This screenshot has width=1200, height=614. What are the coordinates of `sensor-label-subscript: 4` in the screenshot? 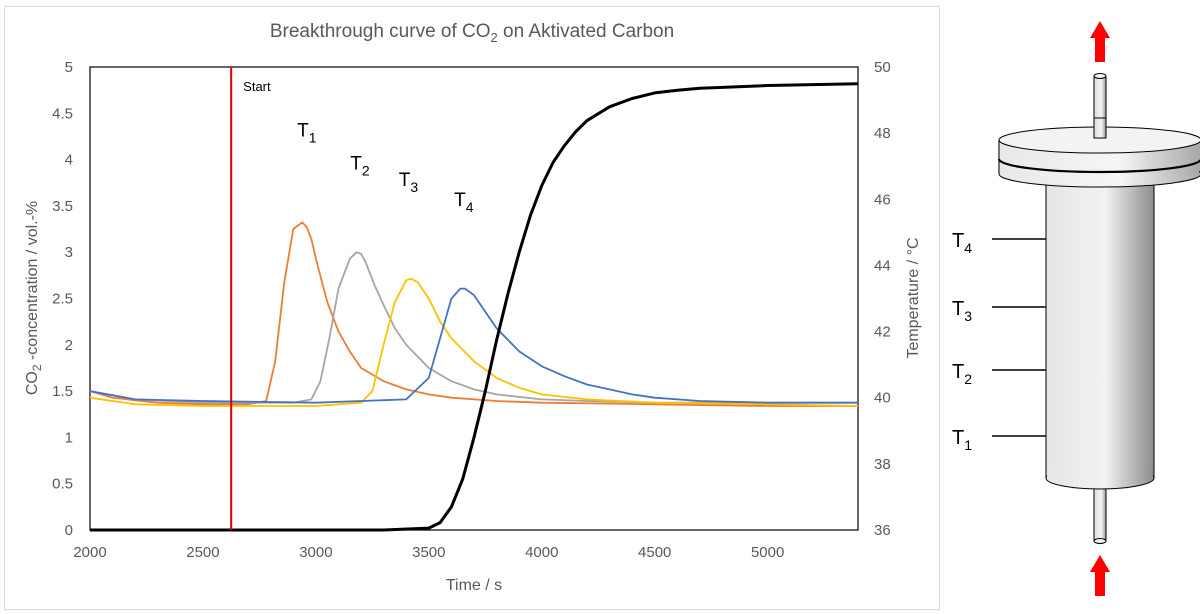 It's located at (968, 248).